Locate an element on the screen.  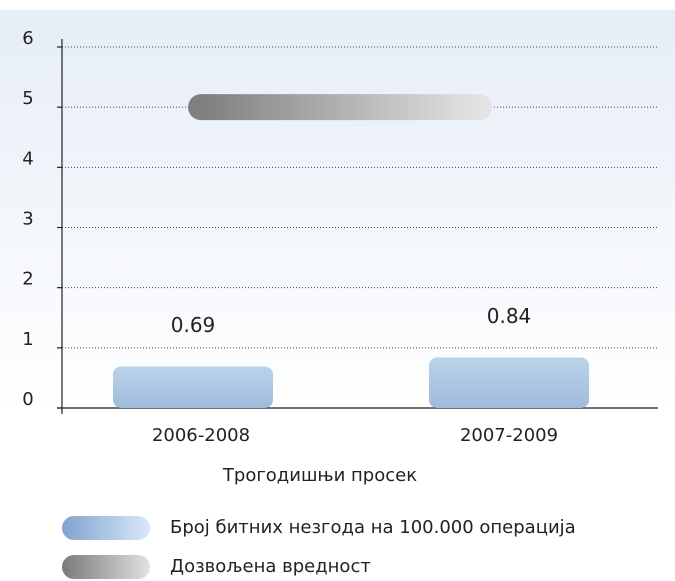
y-tick-label: 6 is located at coordinates (27, 38).